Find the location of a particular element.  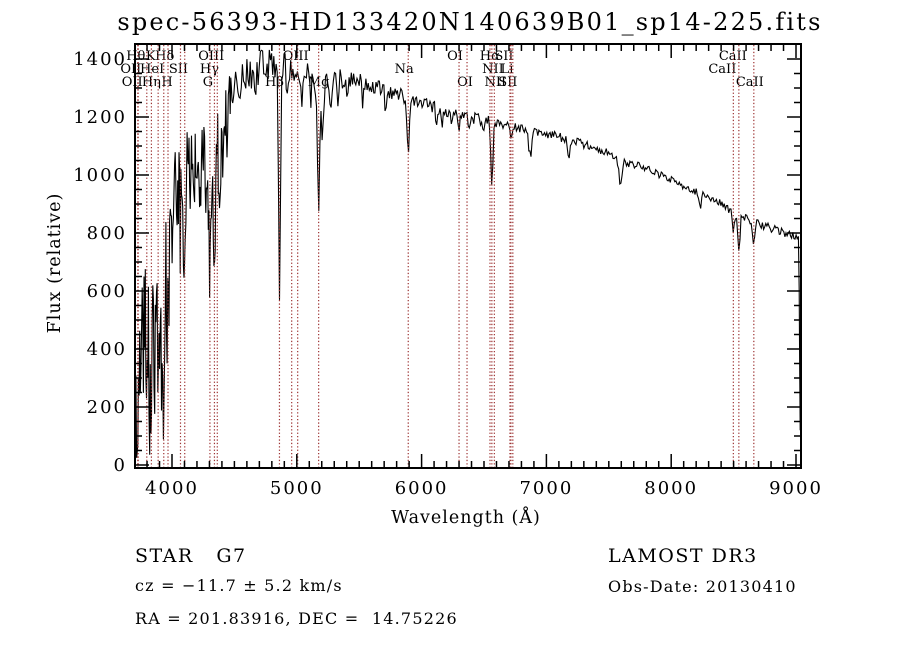

y-tick-label: 0 is located at coordinates (120, 465).